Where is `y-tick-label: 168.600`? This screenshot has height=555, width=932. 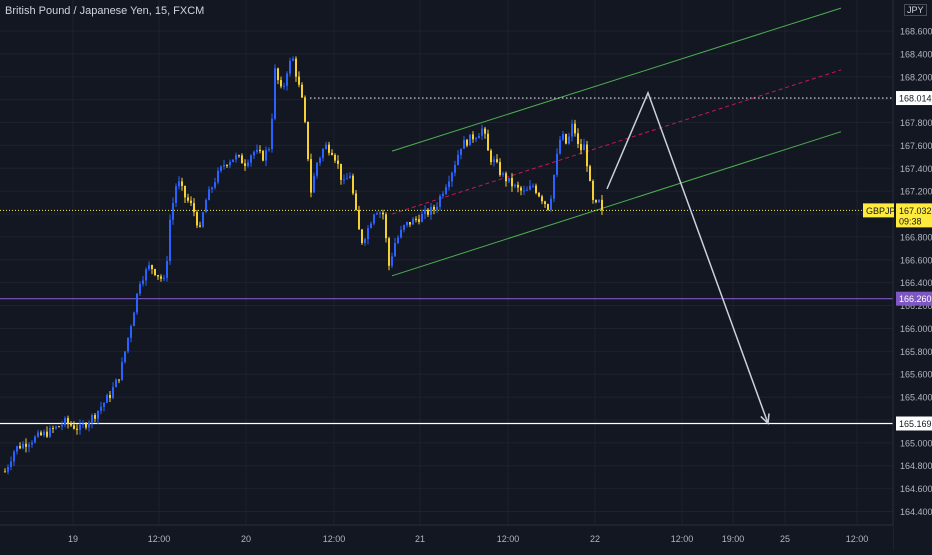 y-tick-label: 168.600 is located at coordinates (916, 32).